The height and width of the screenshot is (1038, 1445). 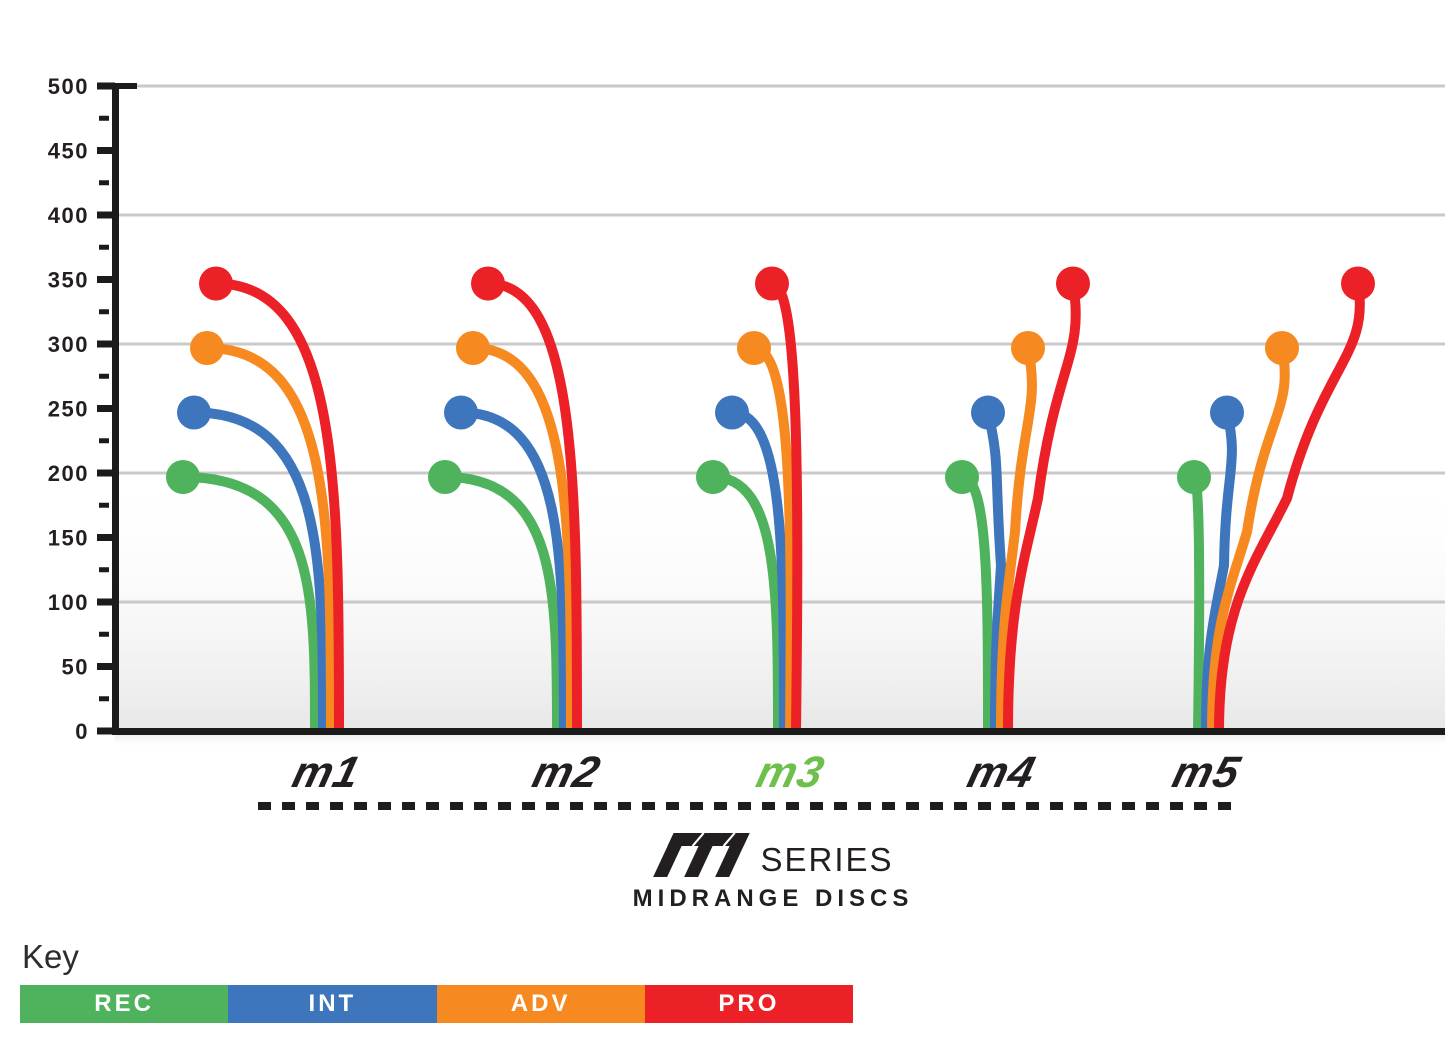 I want to click on key-segment-rec: REC, so click(x=124, y=1004).